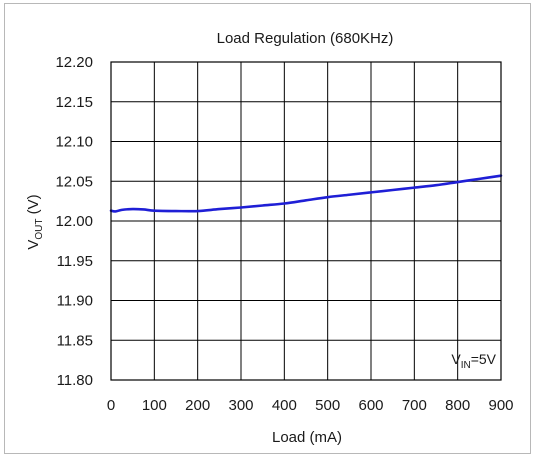 This screenshot has width=536, height=457. Describe the element at coordinates (284, 405) in the screenshot. I see `x-tick-label: 400` at that location.